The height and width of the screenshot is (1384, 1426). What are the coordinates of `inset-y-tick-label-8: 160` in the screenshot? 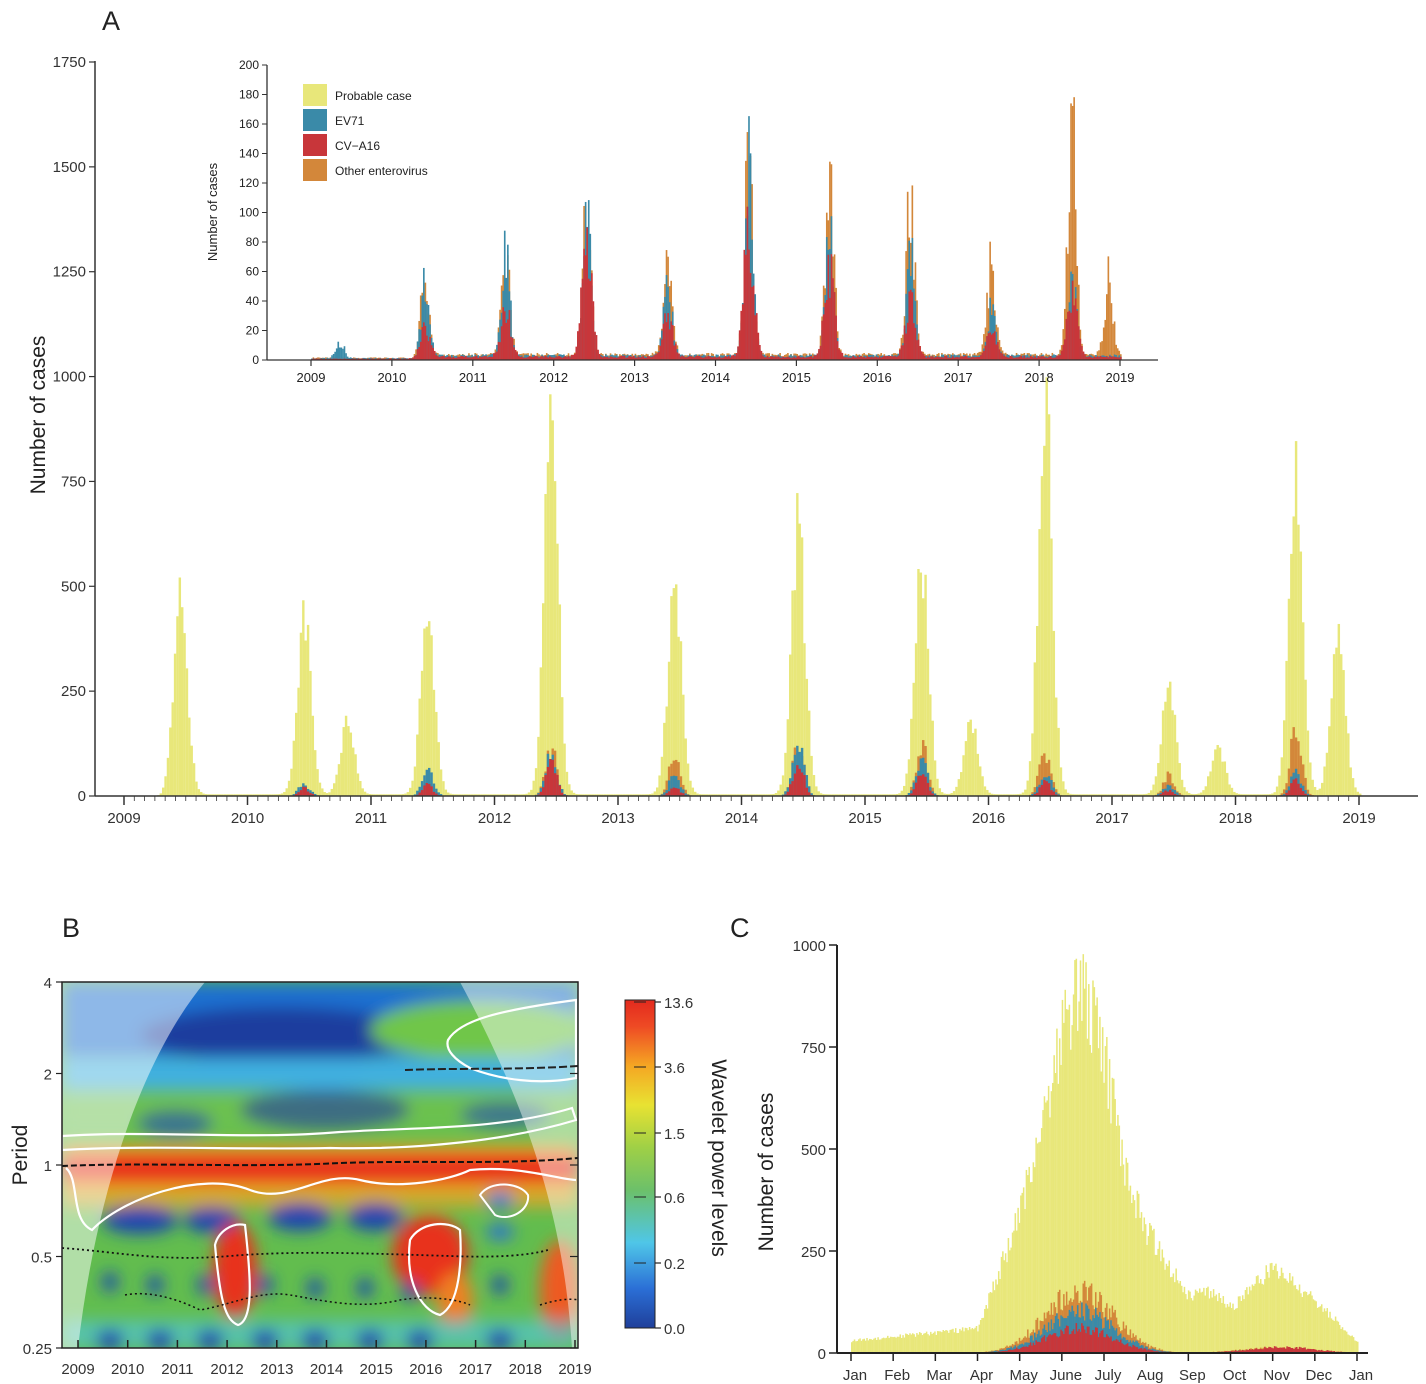 It's located at (249, 124).